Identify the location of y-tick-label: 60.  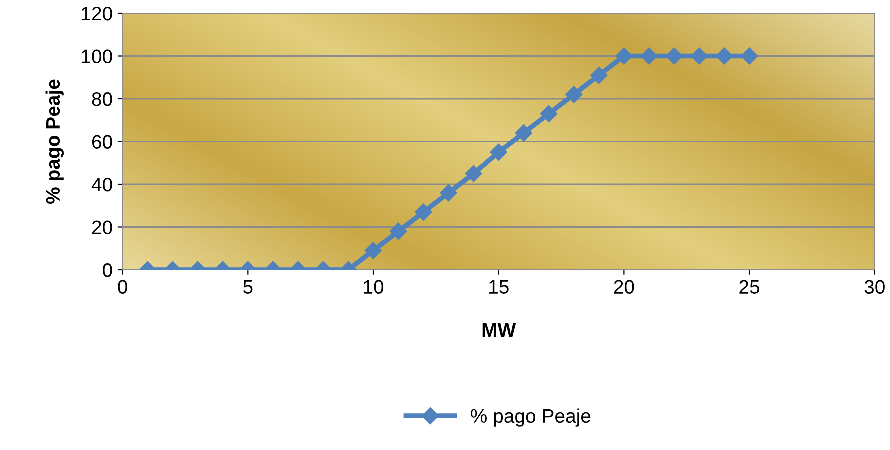
(102, 142).